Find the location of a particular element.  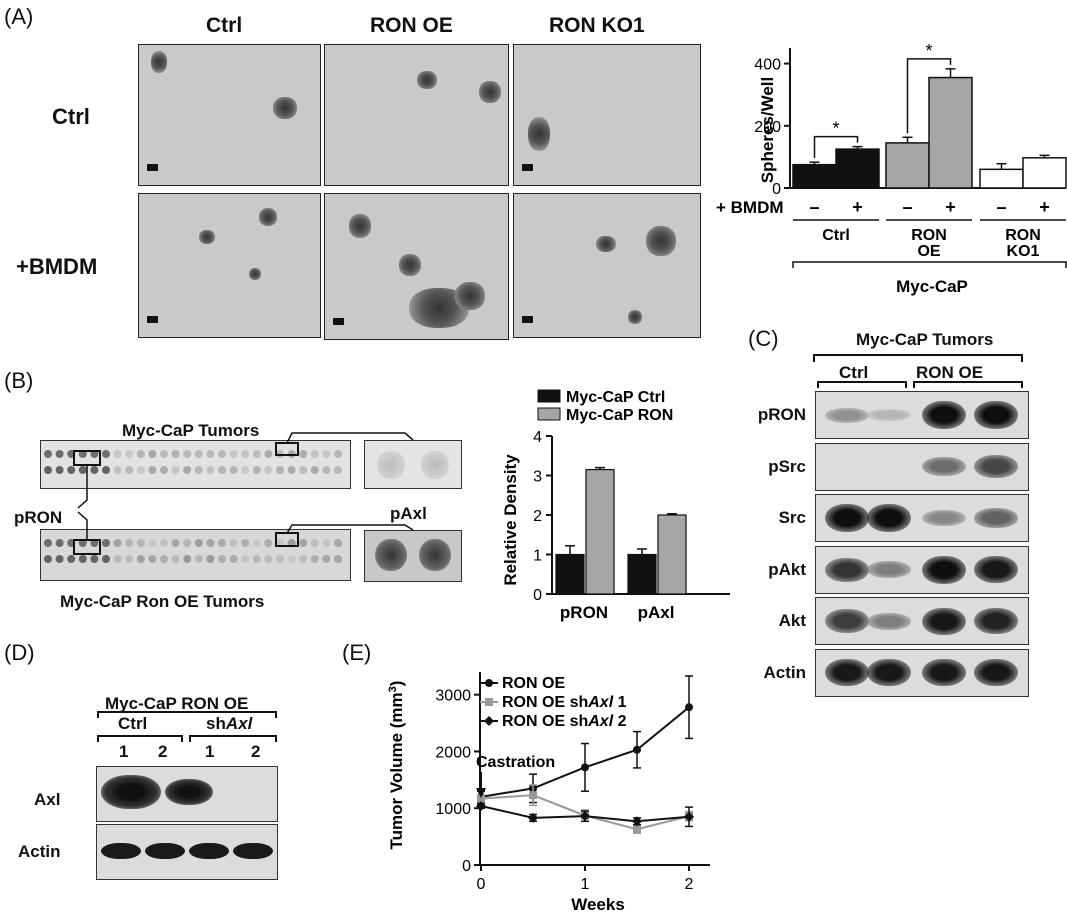

supergroup-label: Myc-CaP is located at coordinates (932, 286).